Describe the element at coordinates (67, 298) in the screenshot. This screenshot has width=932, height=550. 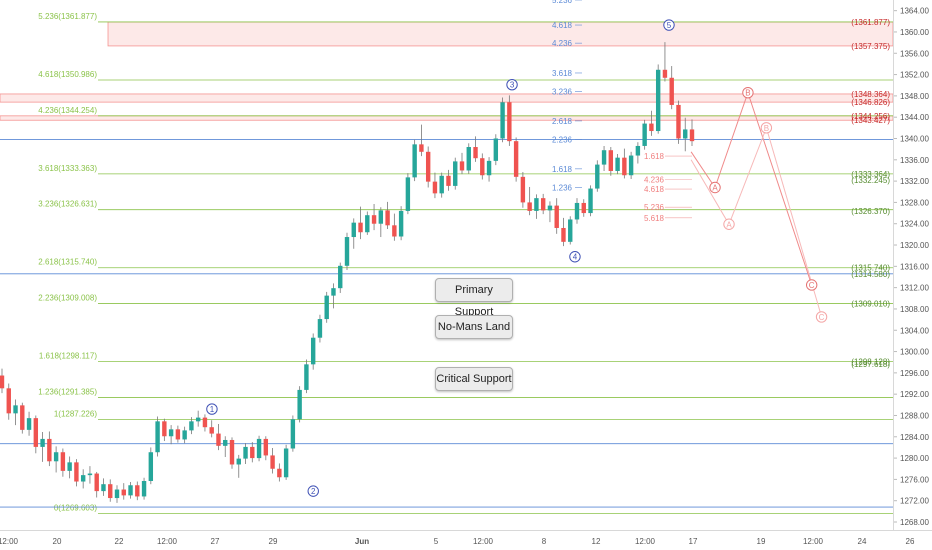
I see `fib-level-label: 2.236(1309.008)` at that location.